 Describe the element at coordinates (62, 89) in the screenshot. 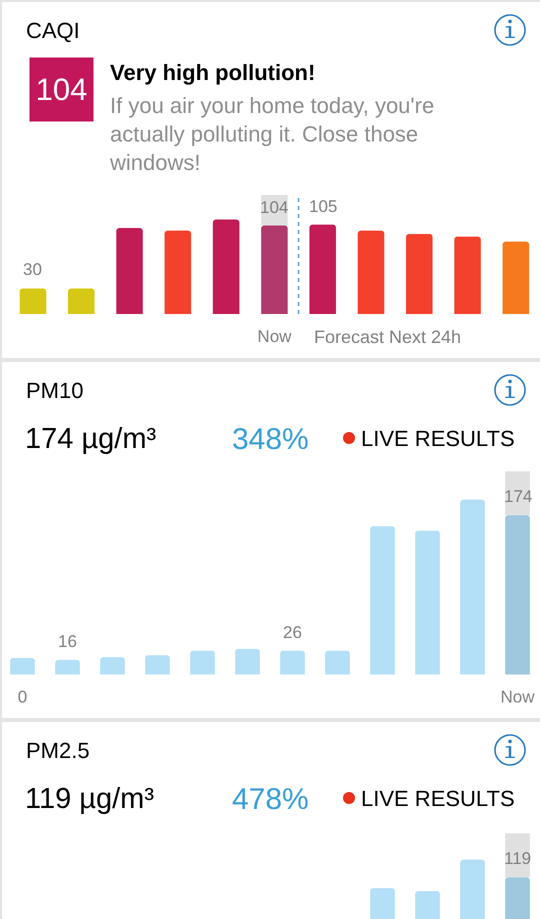

I see `text: 104` at that location.